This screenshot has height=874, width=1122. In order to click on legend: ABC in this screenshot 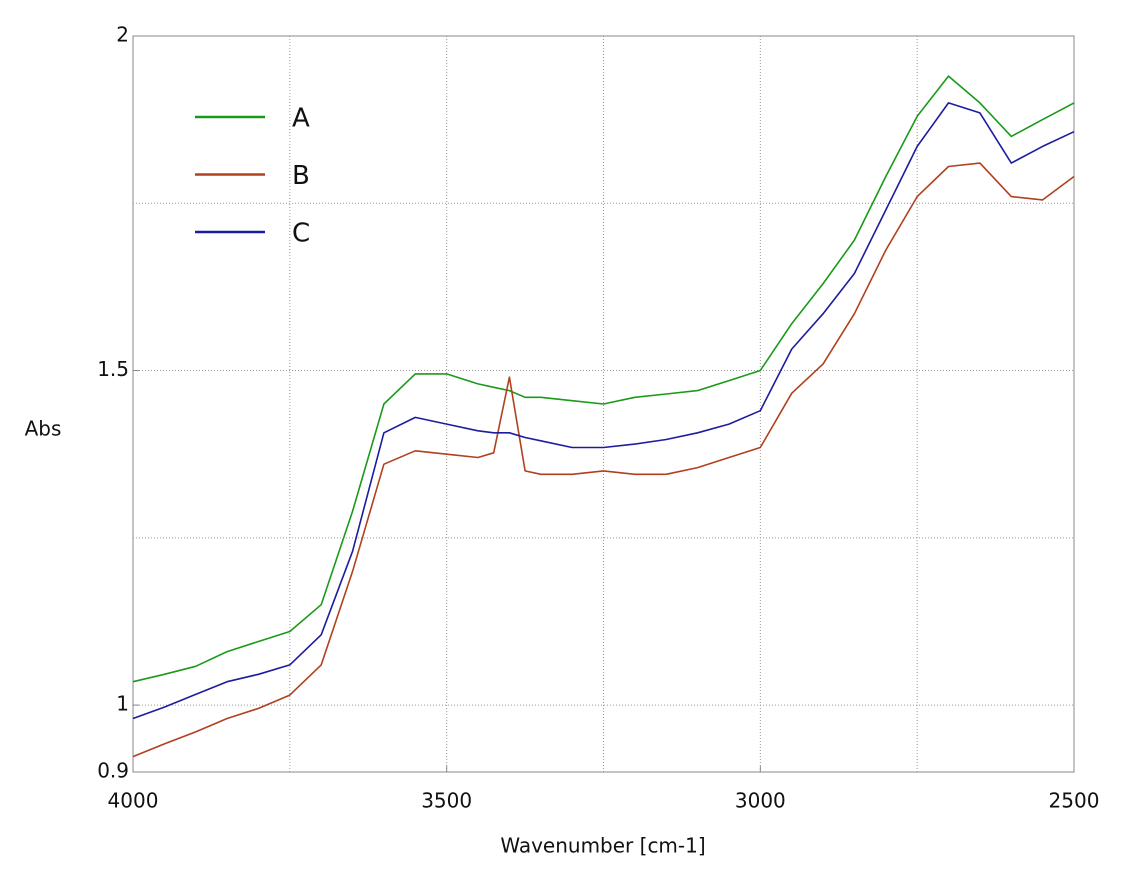, I will do `click(252, 176)`.